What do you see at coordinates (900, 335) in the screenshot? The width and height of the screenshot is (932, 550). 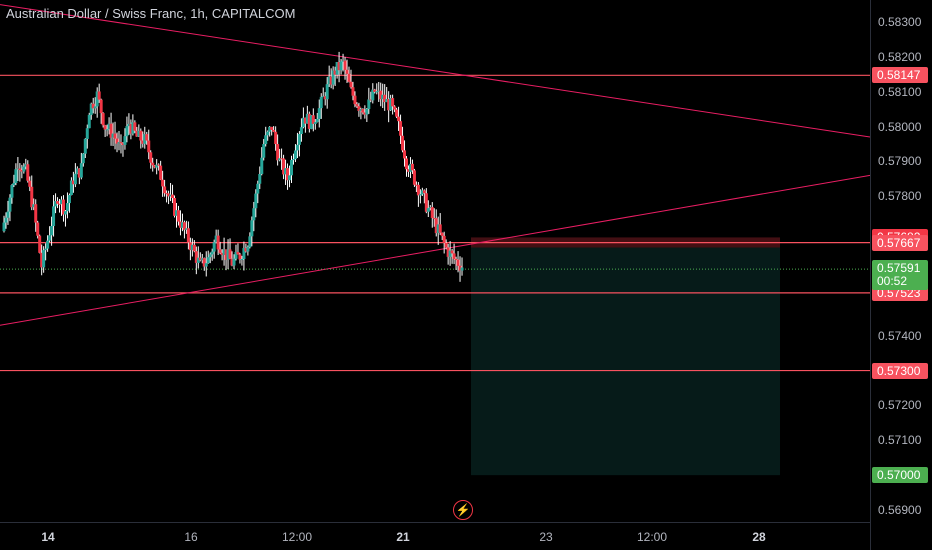 I see `price-tick-label: 0.57400` at bounding box center [900, 335].